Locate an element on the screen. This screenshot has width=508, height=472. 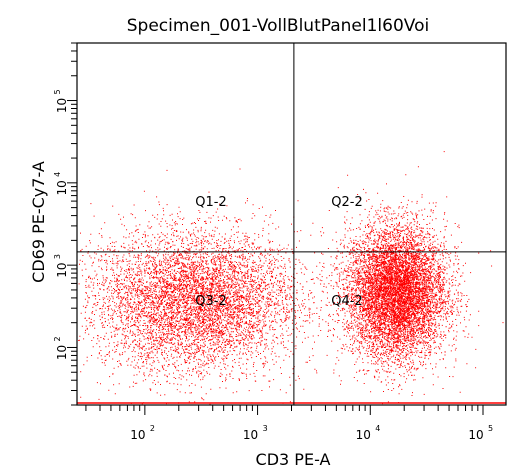
quadrant-label-q4-2: Q4-2 is located at coordinates (346, 301).